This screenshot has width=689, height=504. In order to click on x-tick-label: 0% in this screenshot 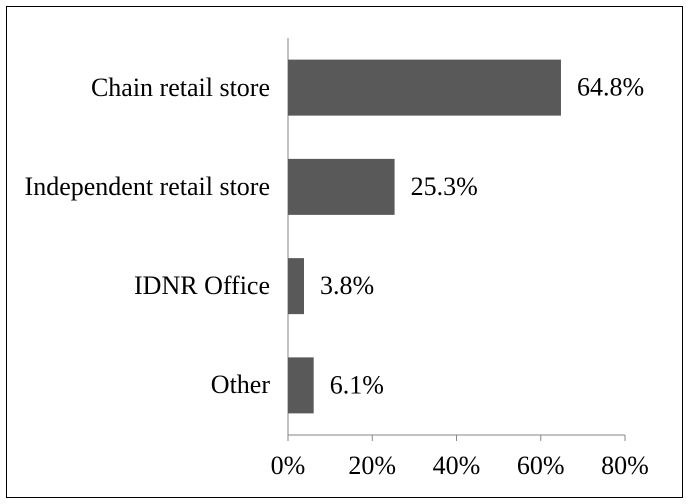, I will do `click(288, 465)`.